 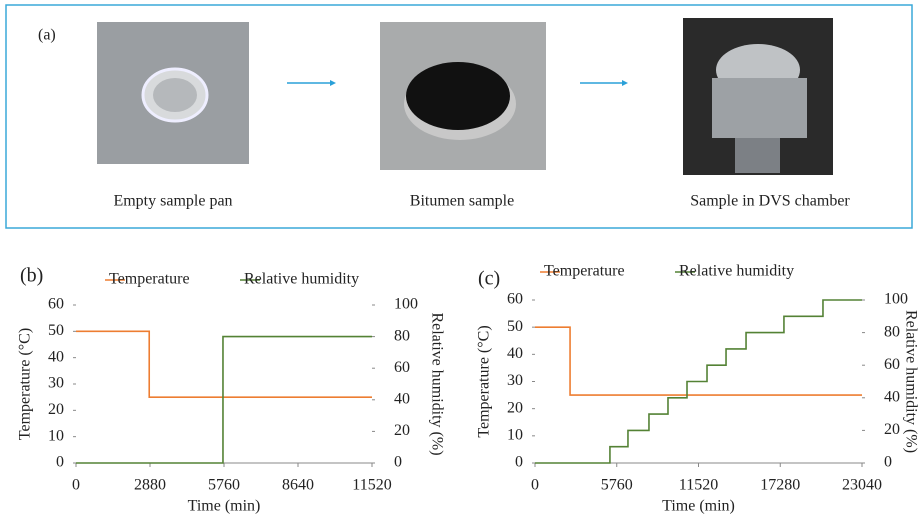 I want to click on photo-bitumen, so click(x=463, y=96).